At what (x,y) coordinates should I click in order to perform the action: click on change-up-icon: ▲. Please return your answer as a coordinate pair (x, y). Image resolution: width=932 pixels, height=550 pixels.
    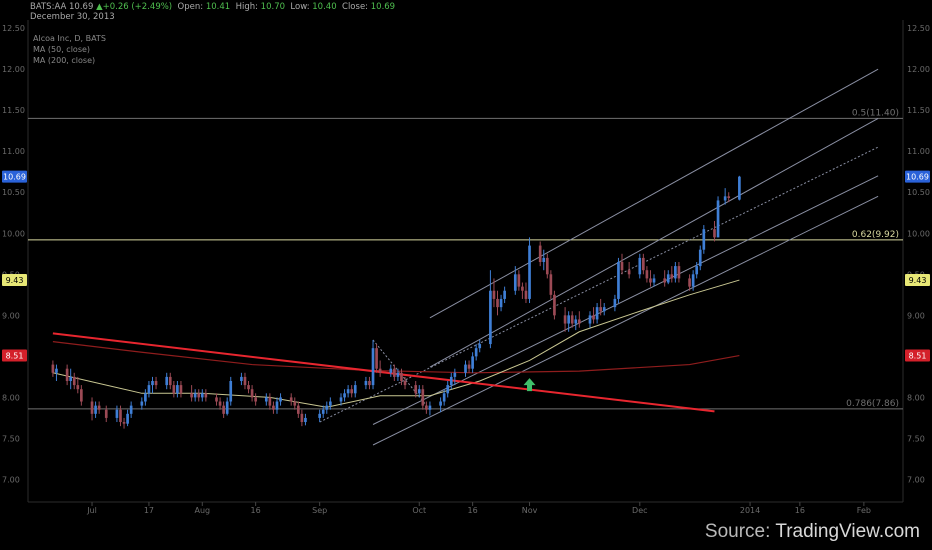
    Looking at the image, I should click on (99, 7).